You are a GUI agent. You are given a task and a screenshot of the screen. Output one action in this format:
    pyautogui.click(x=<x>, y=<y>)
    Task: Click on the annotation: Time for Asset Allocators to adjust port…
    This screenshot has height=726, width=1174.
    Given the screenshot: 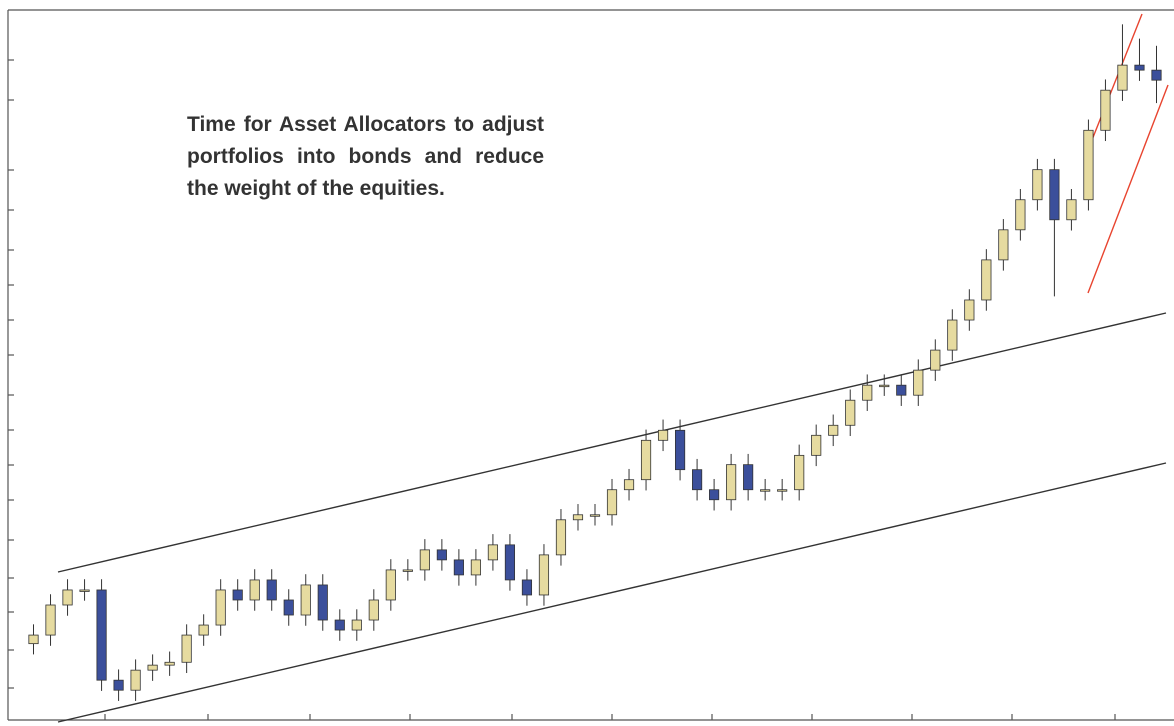 What is the action you would take?
    pyautogui.click(x=365, y=156)
    